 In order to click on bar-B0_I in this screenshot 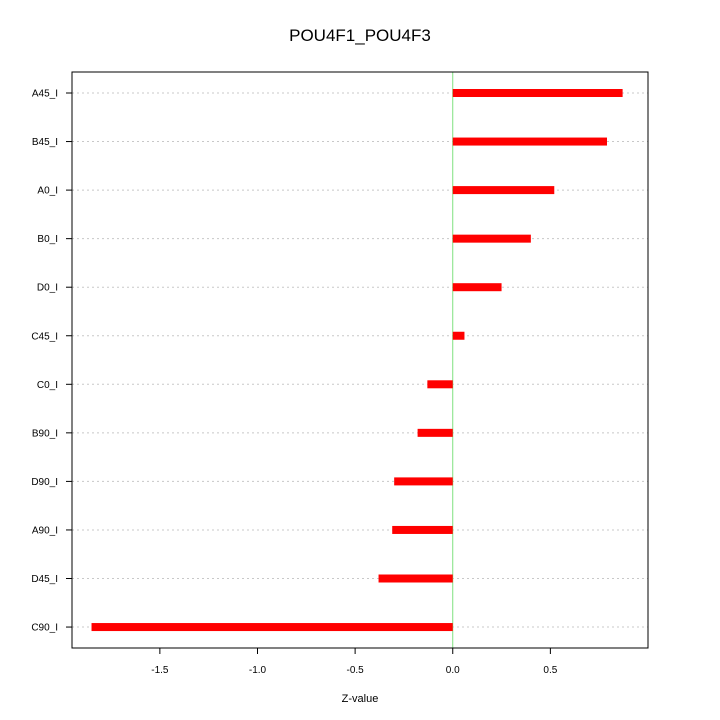, I will do `click(491, 238)`.